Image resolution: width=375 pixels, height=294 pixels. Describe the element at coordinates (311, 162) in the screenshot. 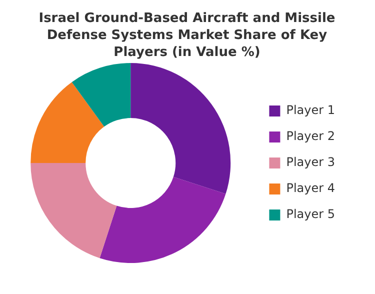

I see `legend-label: Player 3` at that location.